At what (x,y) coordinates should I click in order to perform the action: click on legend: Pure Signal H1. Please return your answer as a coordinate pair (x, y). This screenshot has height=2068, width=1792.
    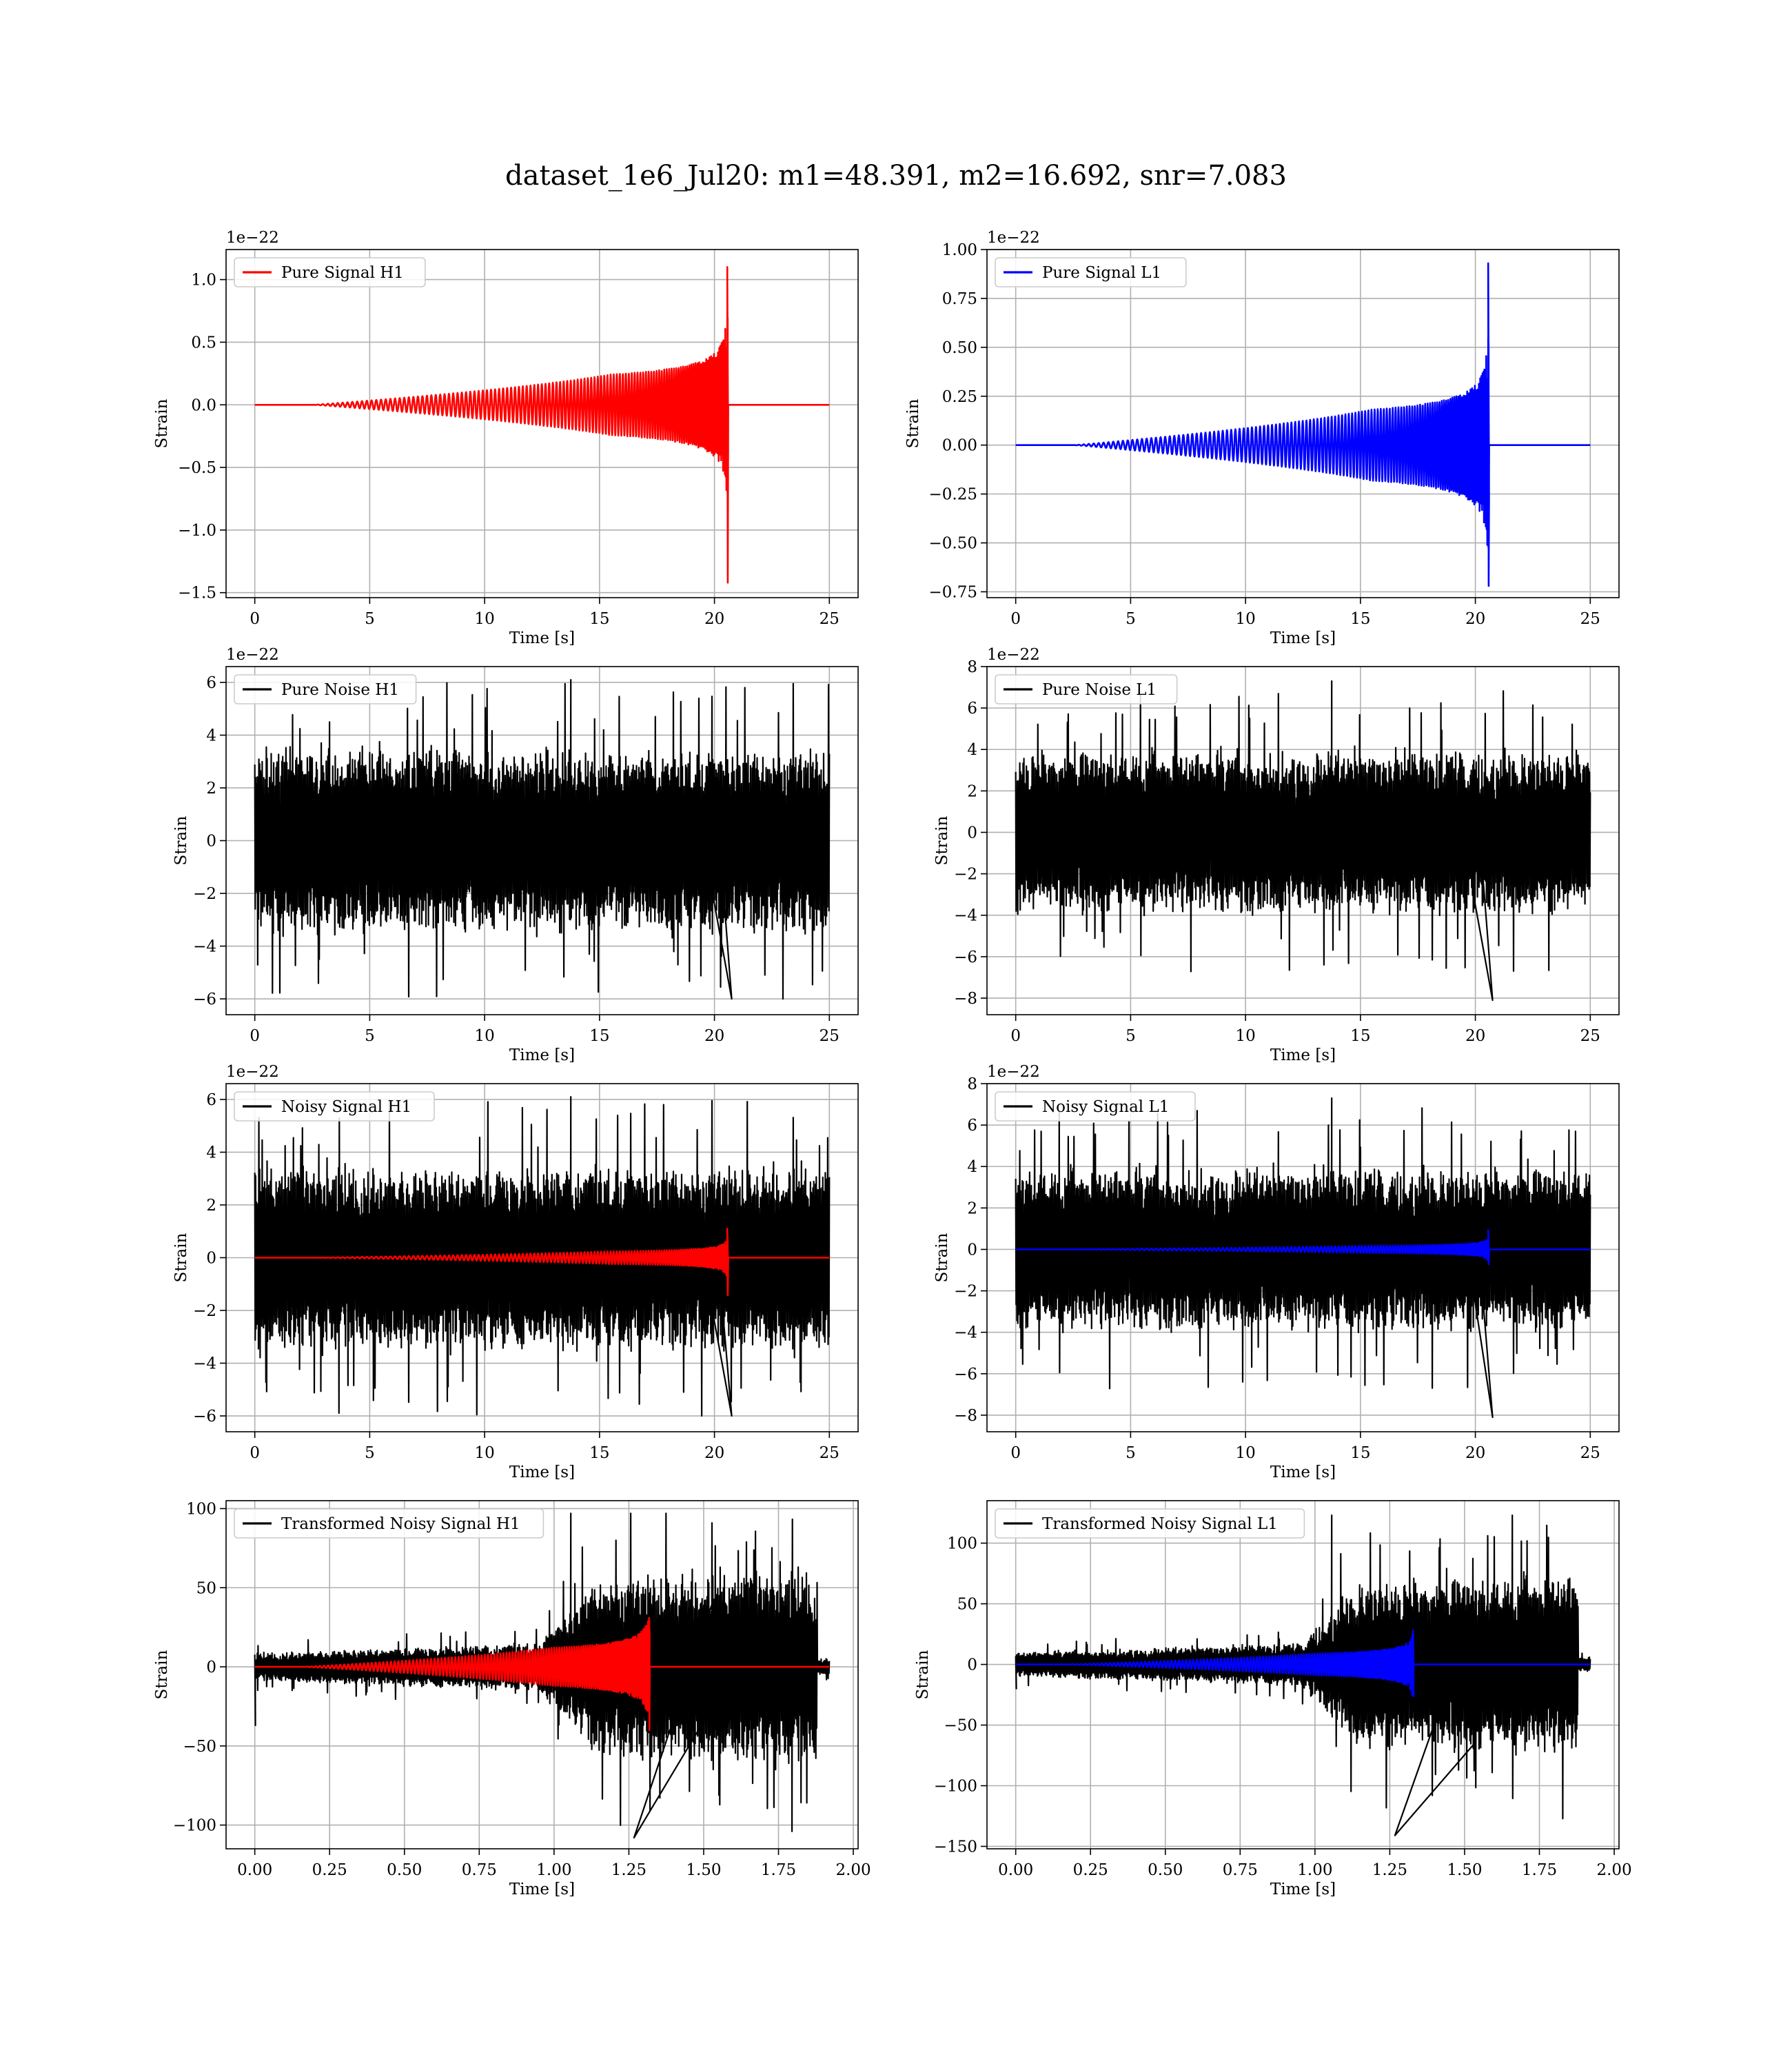
    Looking at the image, I should click on (330, 272).